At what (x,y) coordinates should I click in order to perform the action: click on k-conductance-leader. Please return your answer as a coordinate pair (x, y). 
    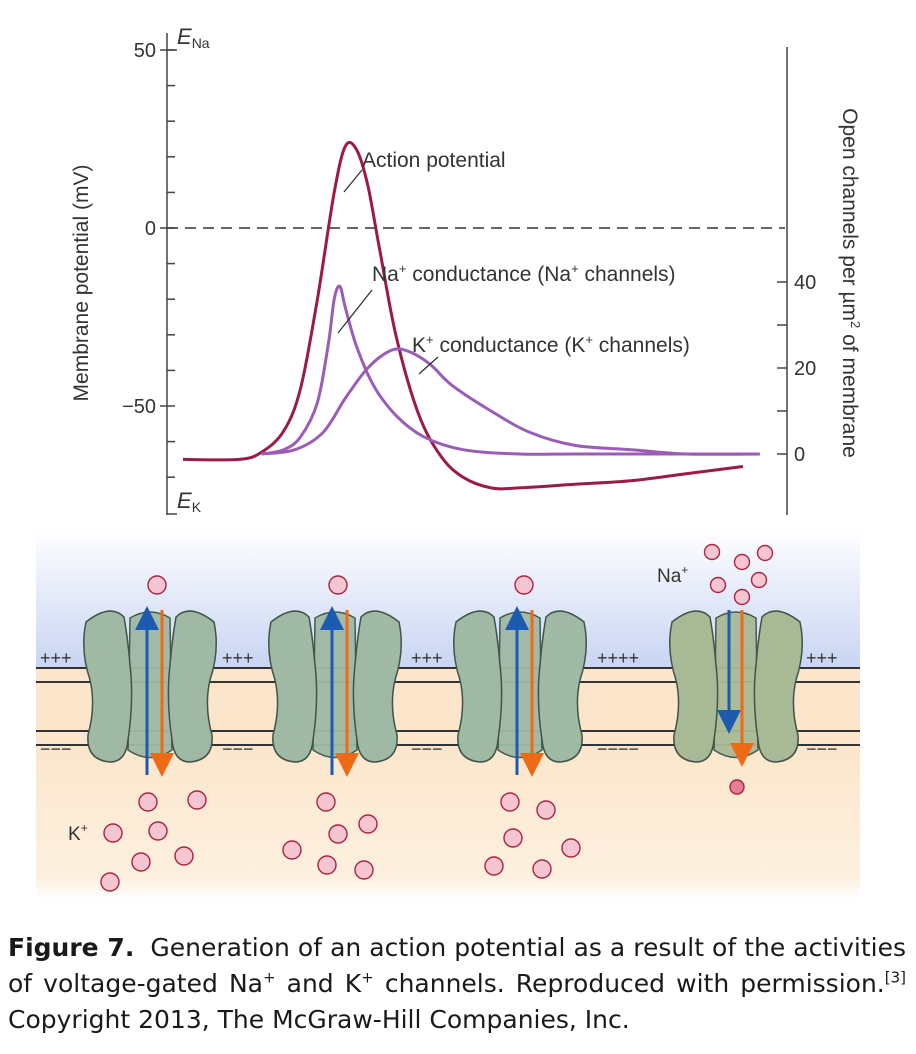
    Looking at the image, I should click on (428, 365).